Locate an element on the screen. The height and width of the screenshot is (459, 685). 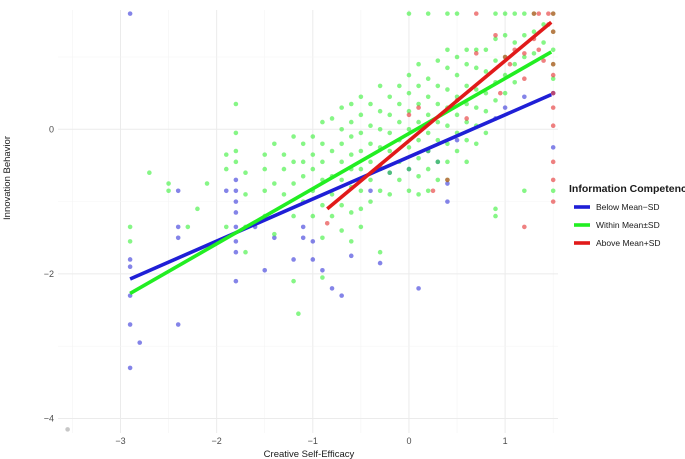
x-tick-label: 0 is located at coordinates (408, 441).